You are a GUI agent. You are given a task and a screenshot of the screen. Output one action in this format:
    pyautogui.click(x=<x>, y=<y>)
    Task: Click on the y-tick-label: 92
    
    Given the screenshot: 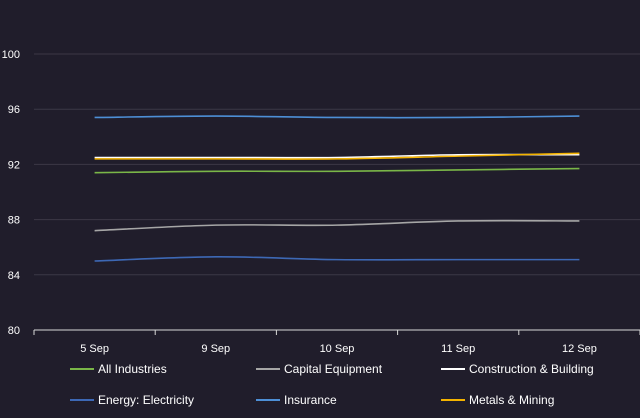 What is the action you would take?
    pyautogui.click(x=14, y=165)
    